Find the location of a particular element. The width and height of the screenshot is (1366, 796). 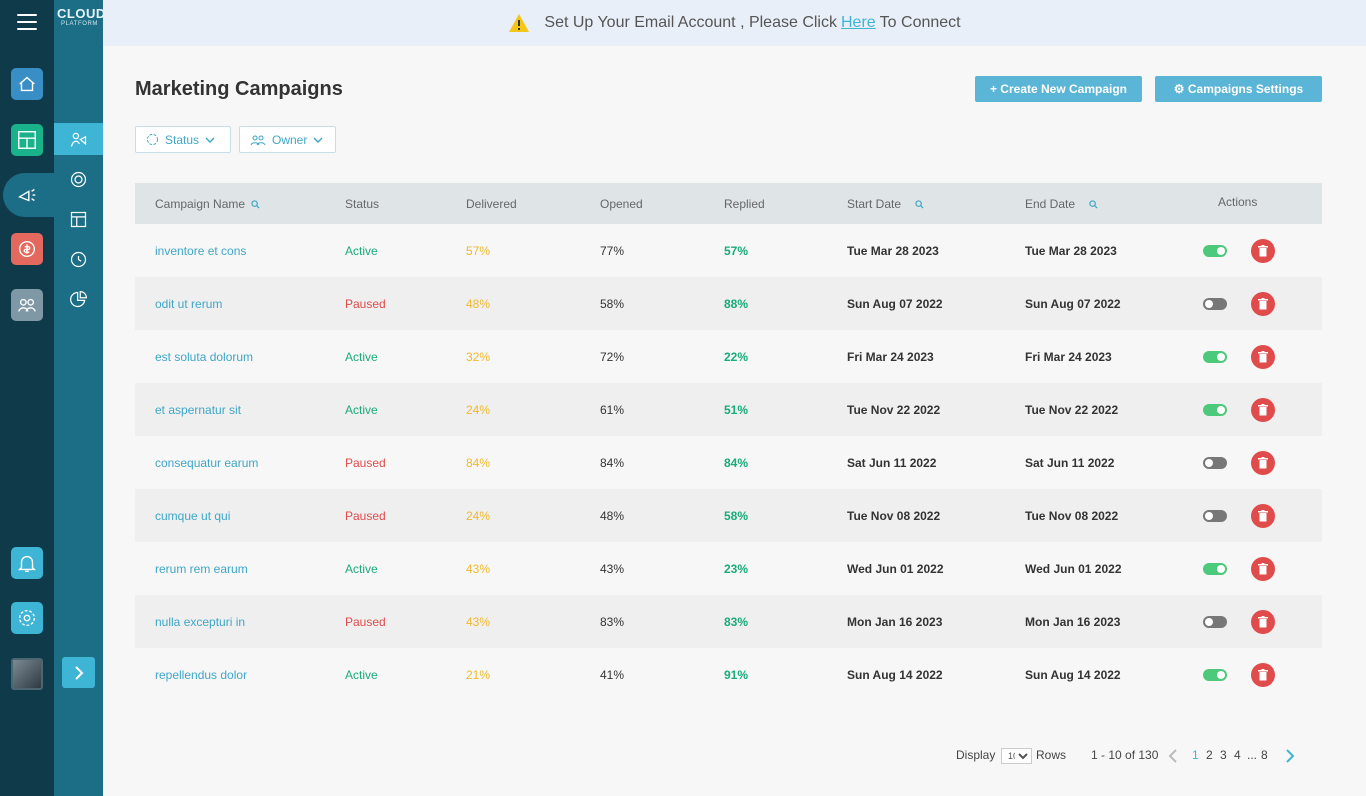

marketing-icon is located at coordinates (27, 195).